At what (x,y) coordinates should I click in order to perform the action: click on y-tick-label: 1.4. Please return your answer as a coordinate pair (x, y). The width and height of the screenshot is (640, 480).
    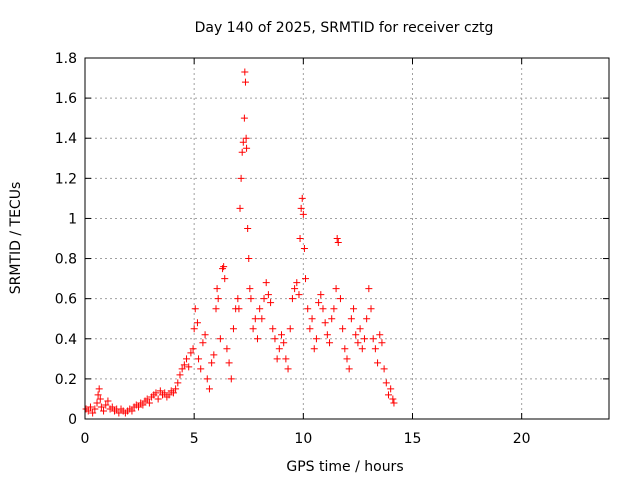
    Looking at the image, I should click on (66, 139).